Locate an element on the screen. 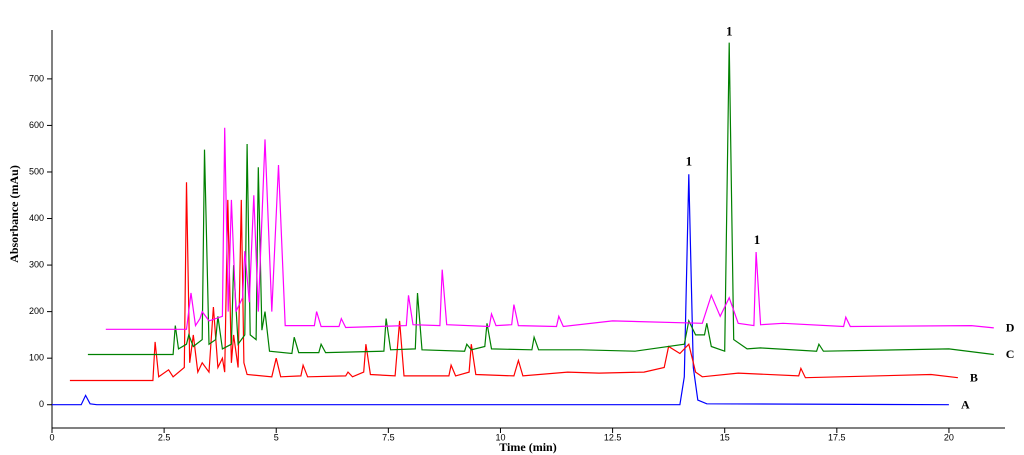 The height and width of the screenshot is (455, 1024). y-tick-label: 200 is located at coordinates (36, 311).